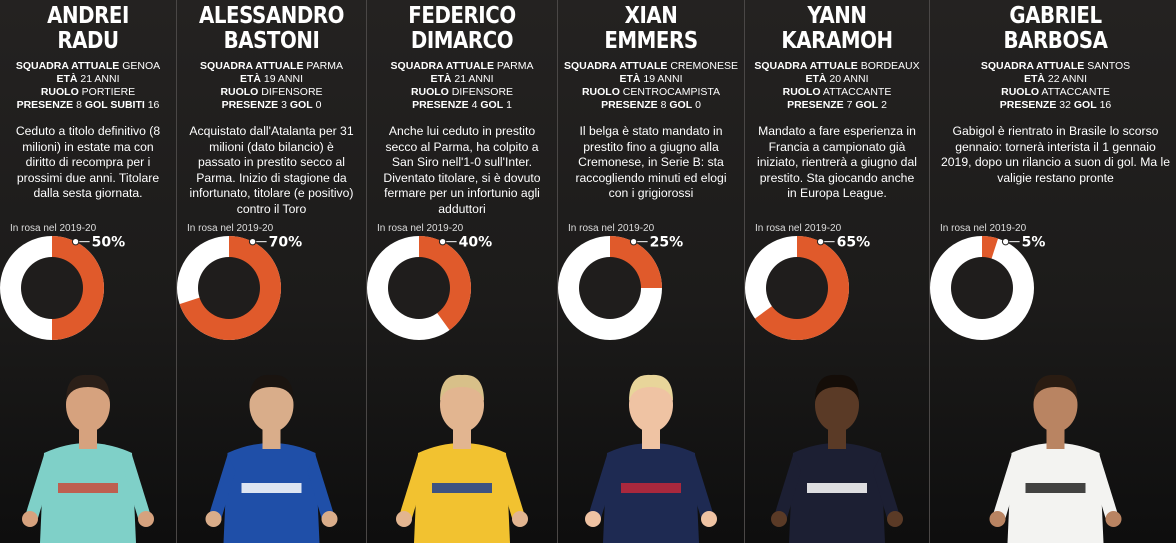 The height and width of the screenshot is (543, 1176). What do you see at coordinates (271, 41) in the screenshot?
I see `player-last-name: BASTONI` at bounding box center [271, 41].